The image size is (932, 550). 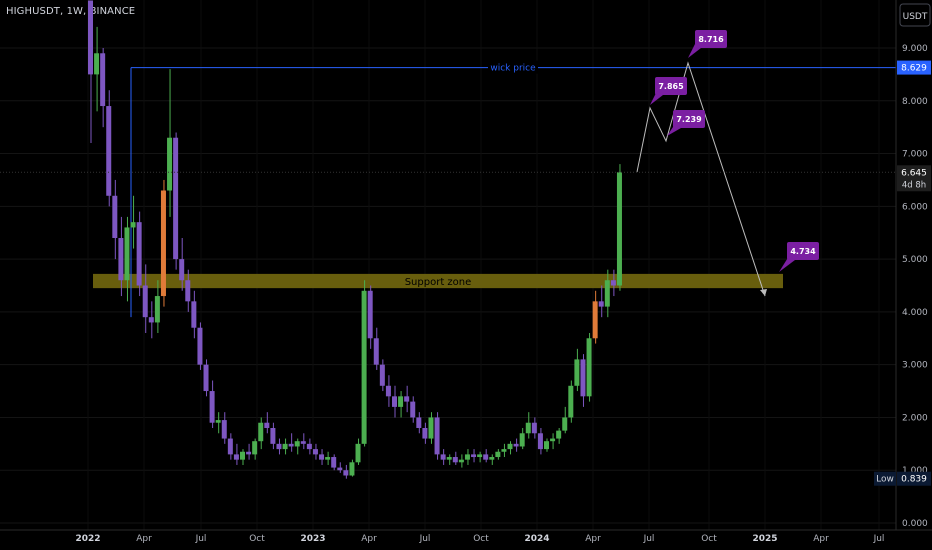 What do you see at coordinates (763, 293) in the screenshot?
I see `projection-arrowhead` at bounding box center [763, 293].